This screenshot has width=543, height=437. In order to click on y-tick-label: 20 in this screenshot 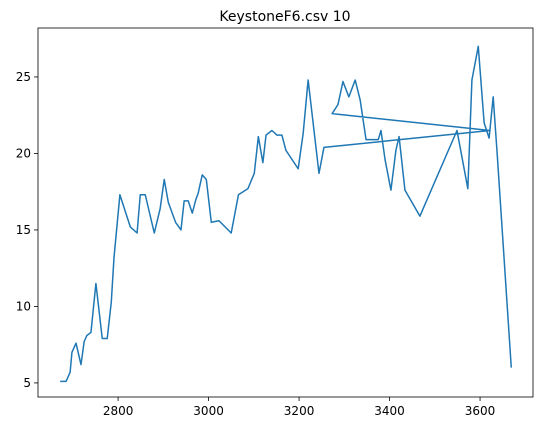, I will do `click(23, 153)`.